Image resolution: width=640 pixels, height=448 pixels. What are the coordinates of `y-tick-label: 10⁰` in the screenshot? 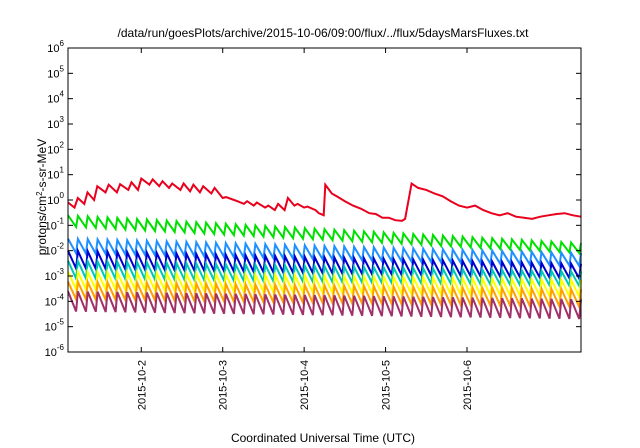 It's located at (55, 199).